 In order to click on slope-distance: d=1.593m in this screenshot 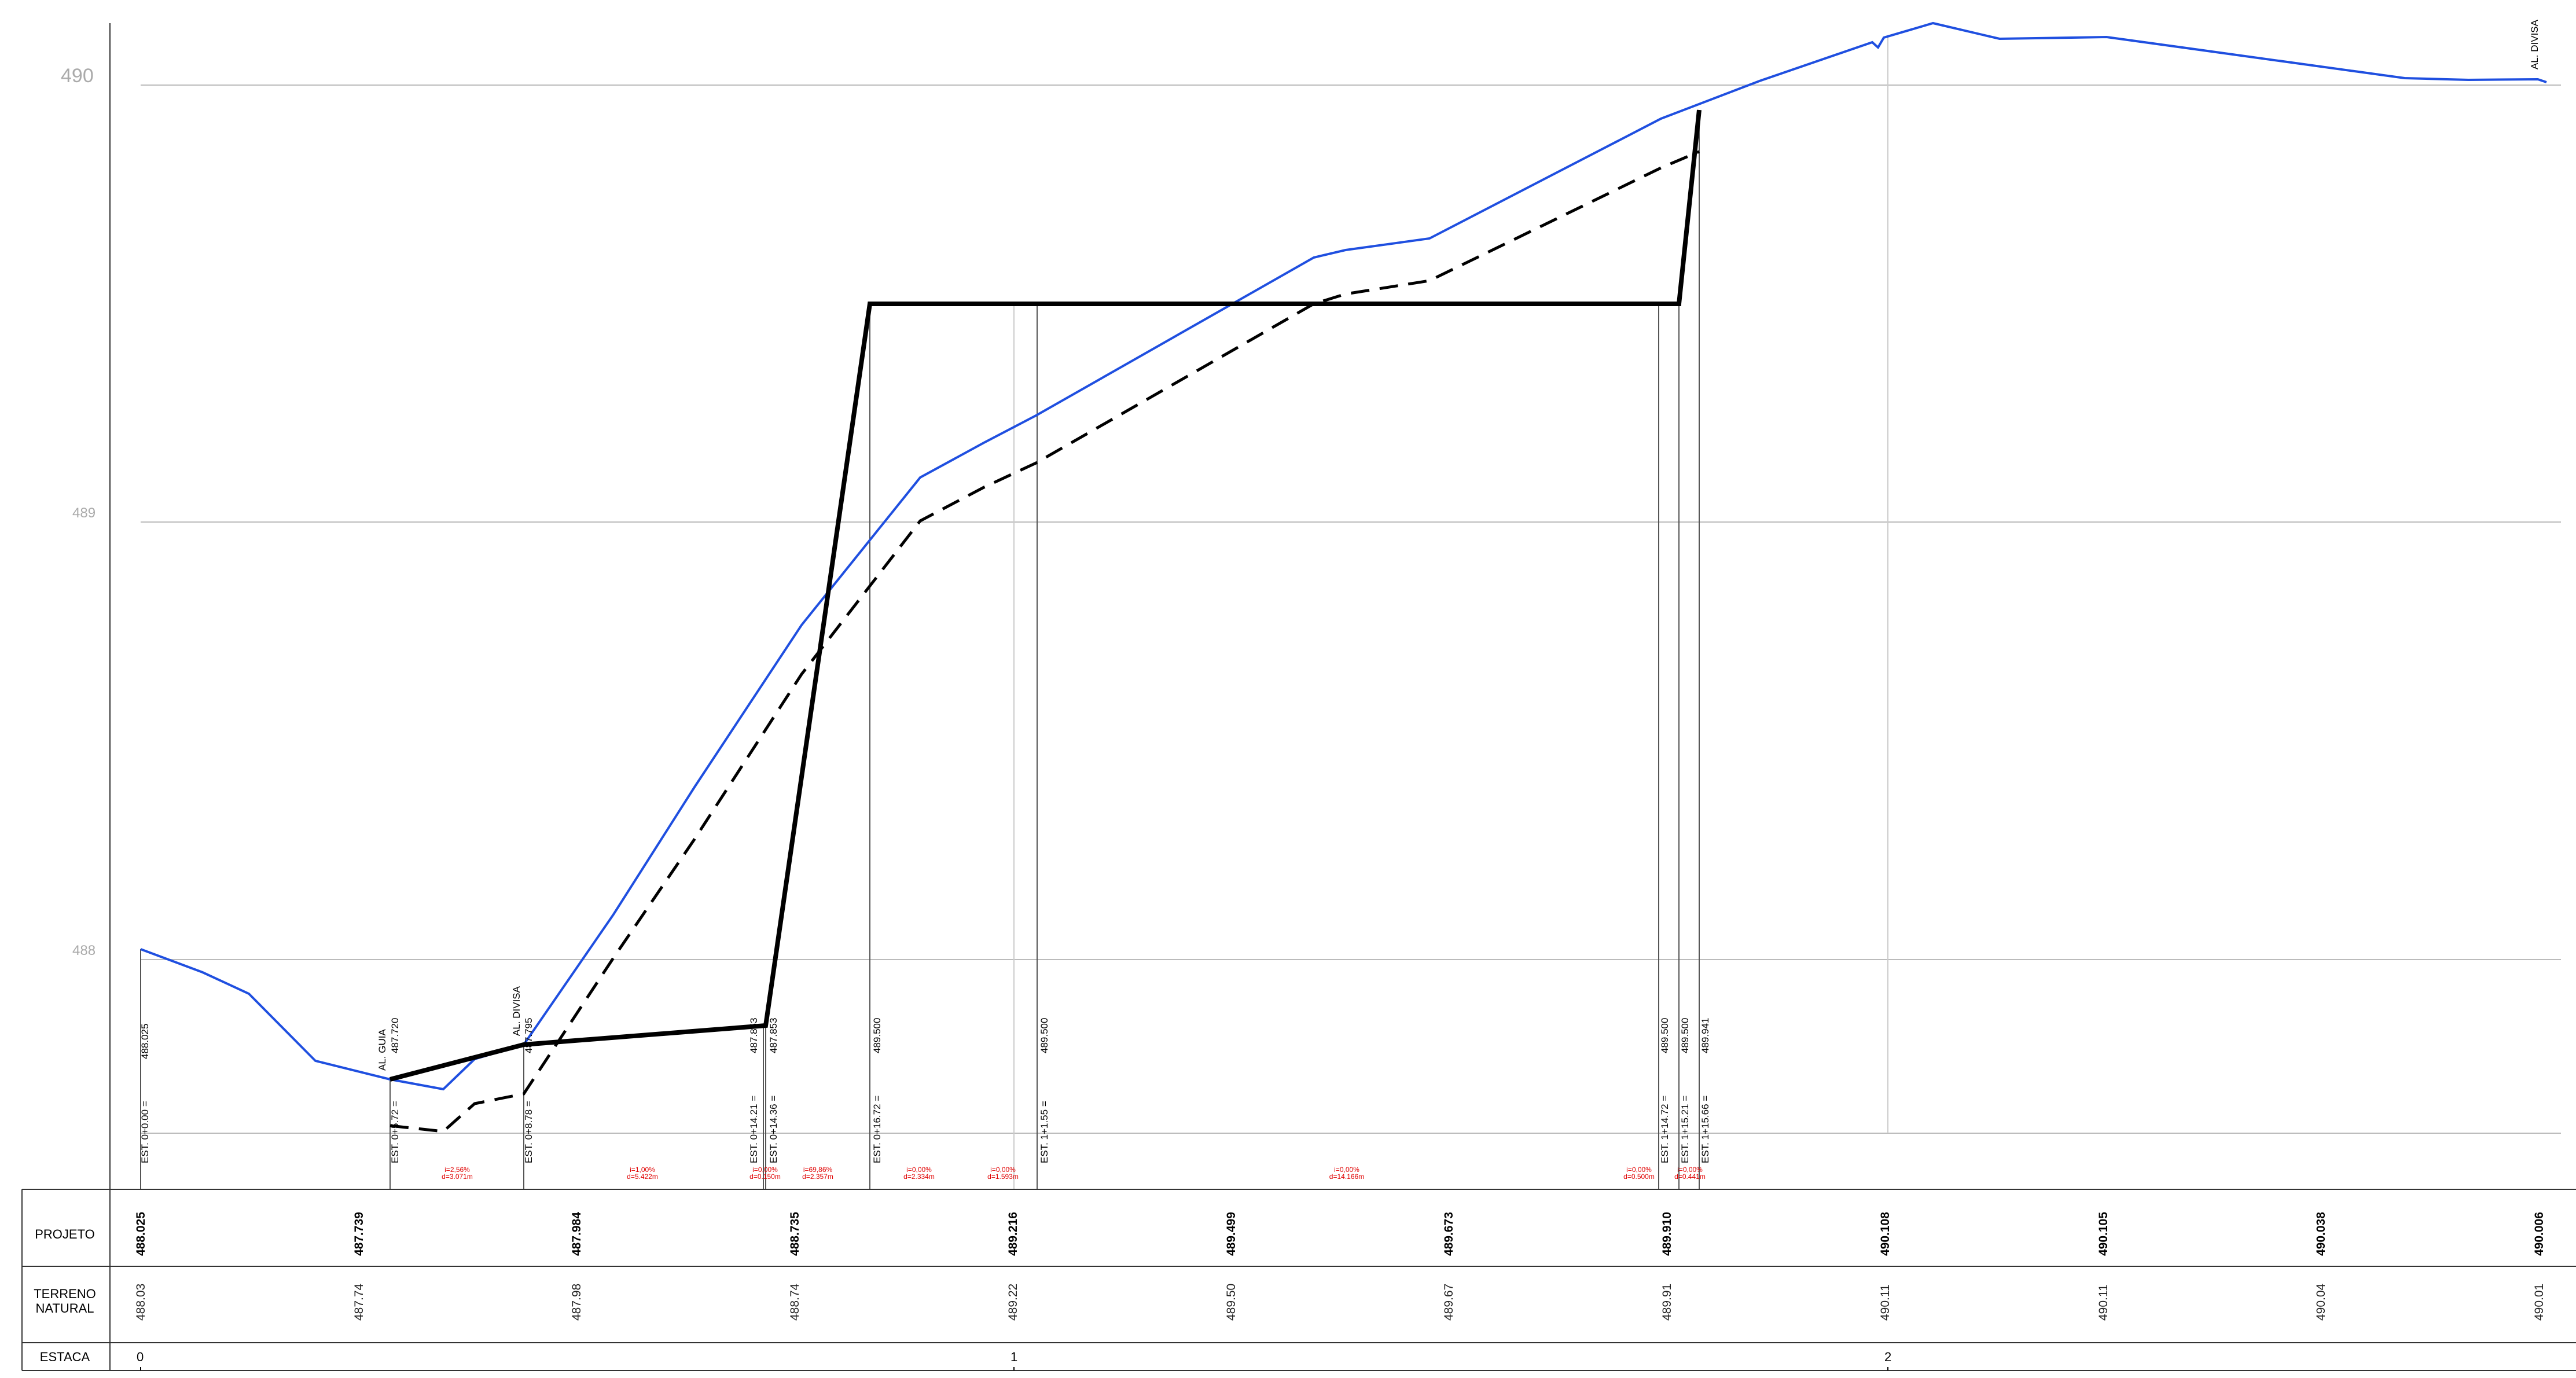, I will do `click(1003, 1177)`.